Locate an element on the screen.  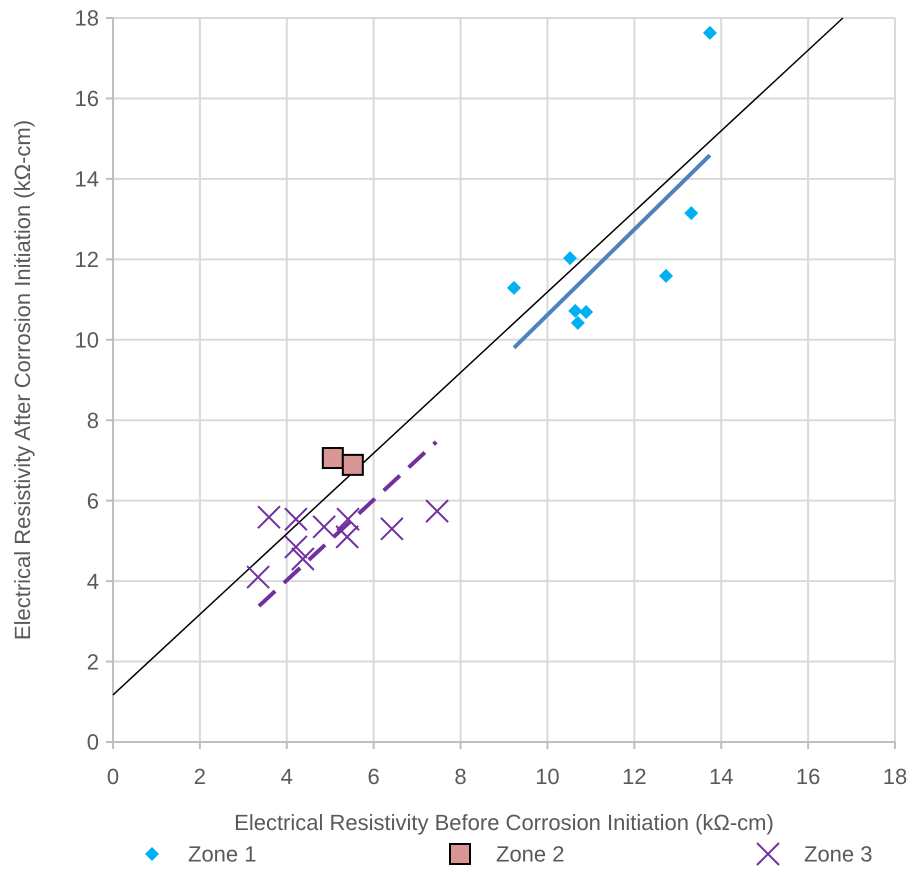
x-tick-label: 18 is located at coordinates (895, 776).